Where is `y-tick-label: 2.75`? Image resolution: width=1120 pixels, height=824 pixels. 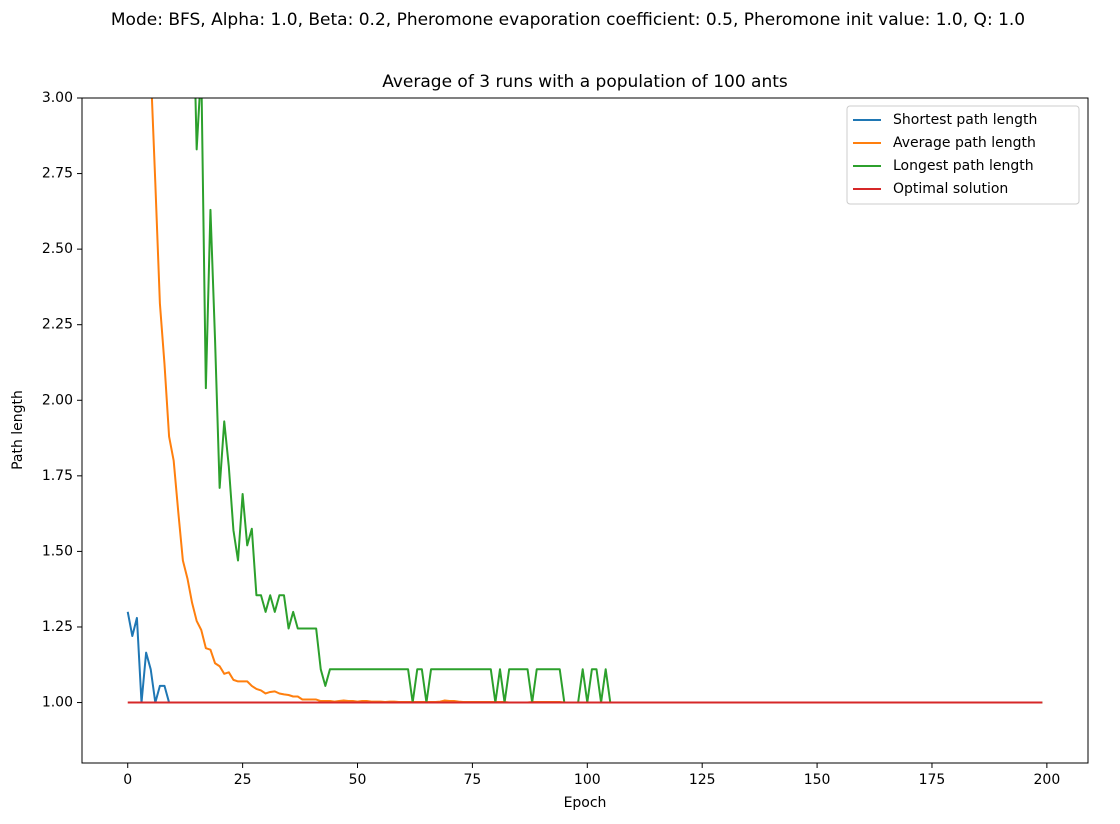
y-tick-label: 2.75 is located at coordinates (57, 174).